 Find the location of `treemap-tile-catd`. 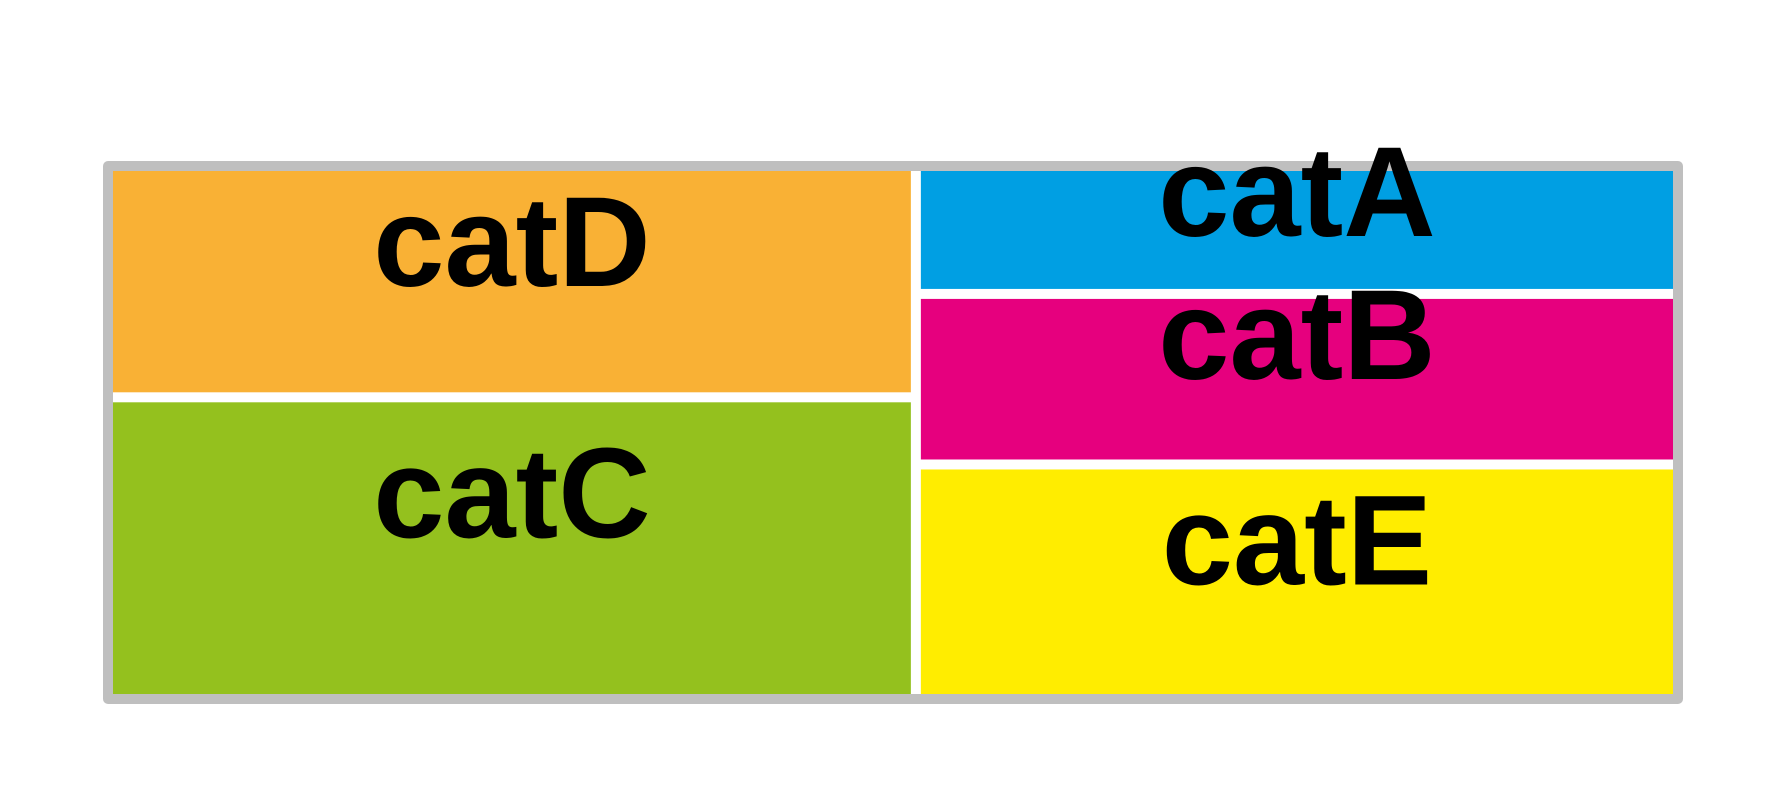

treemap-tile-catd is located at coordinates (512, 282).